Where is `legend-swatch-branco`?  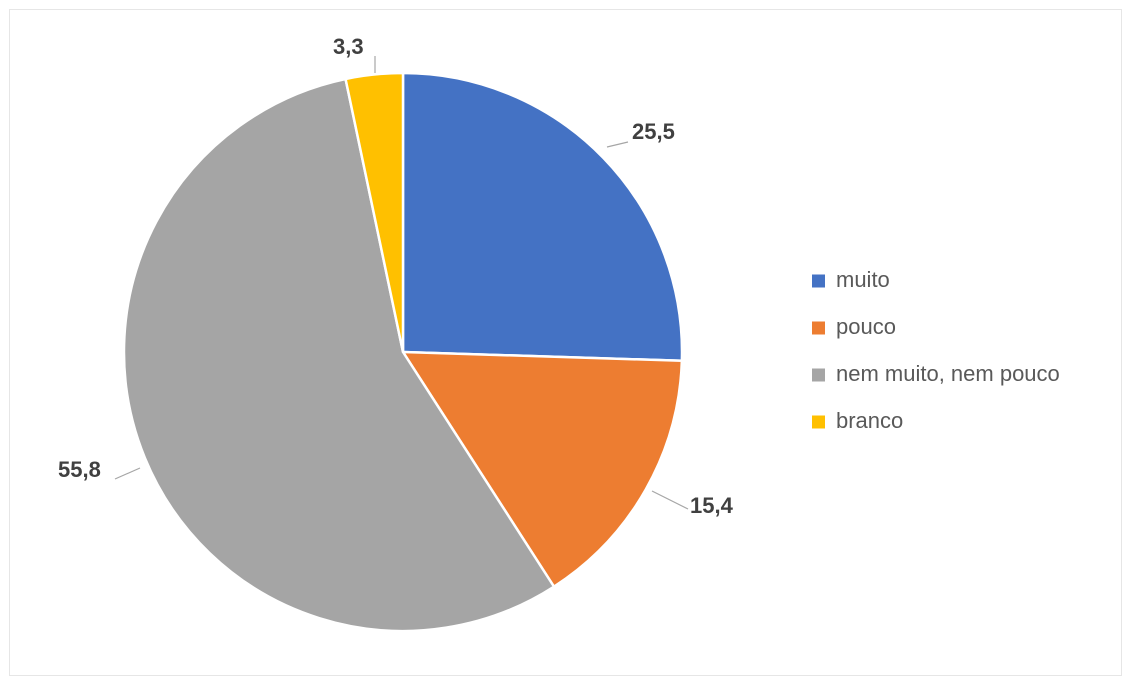
legend-swatch-branco is located at coordinates (818, 422).